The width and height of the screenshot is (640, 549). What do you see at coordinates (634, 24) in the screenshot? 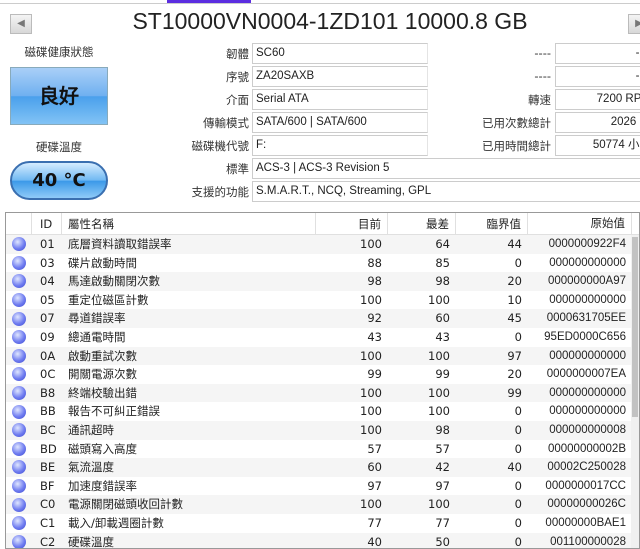
I see `next-disk-button: ▶` at bounding box center [634, 24].